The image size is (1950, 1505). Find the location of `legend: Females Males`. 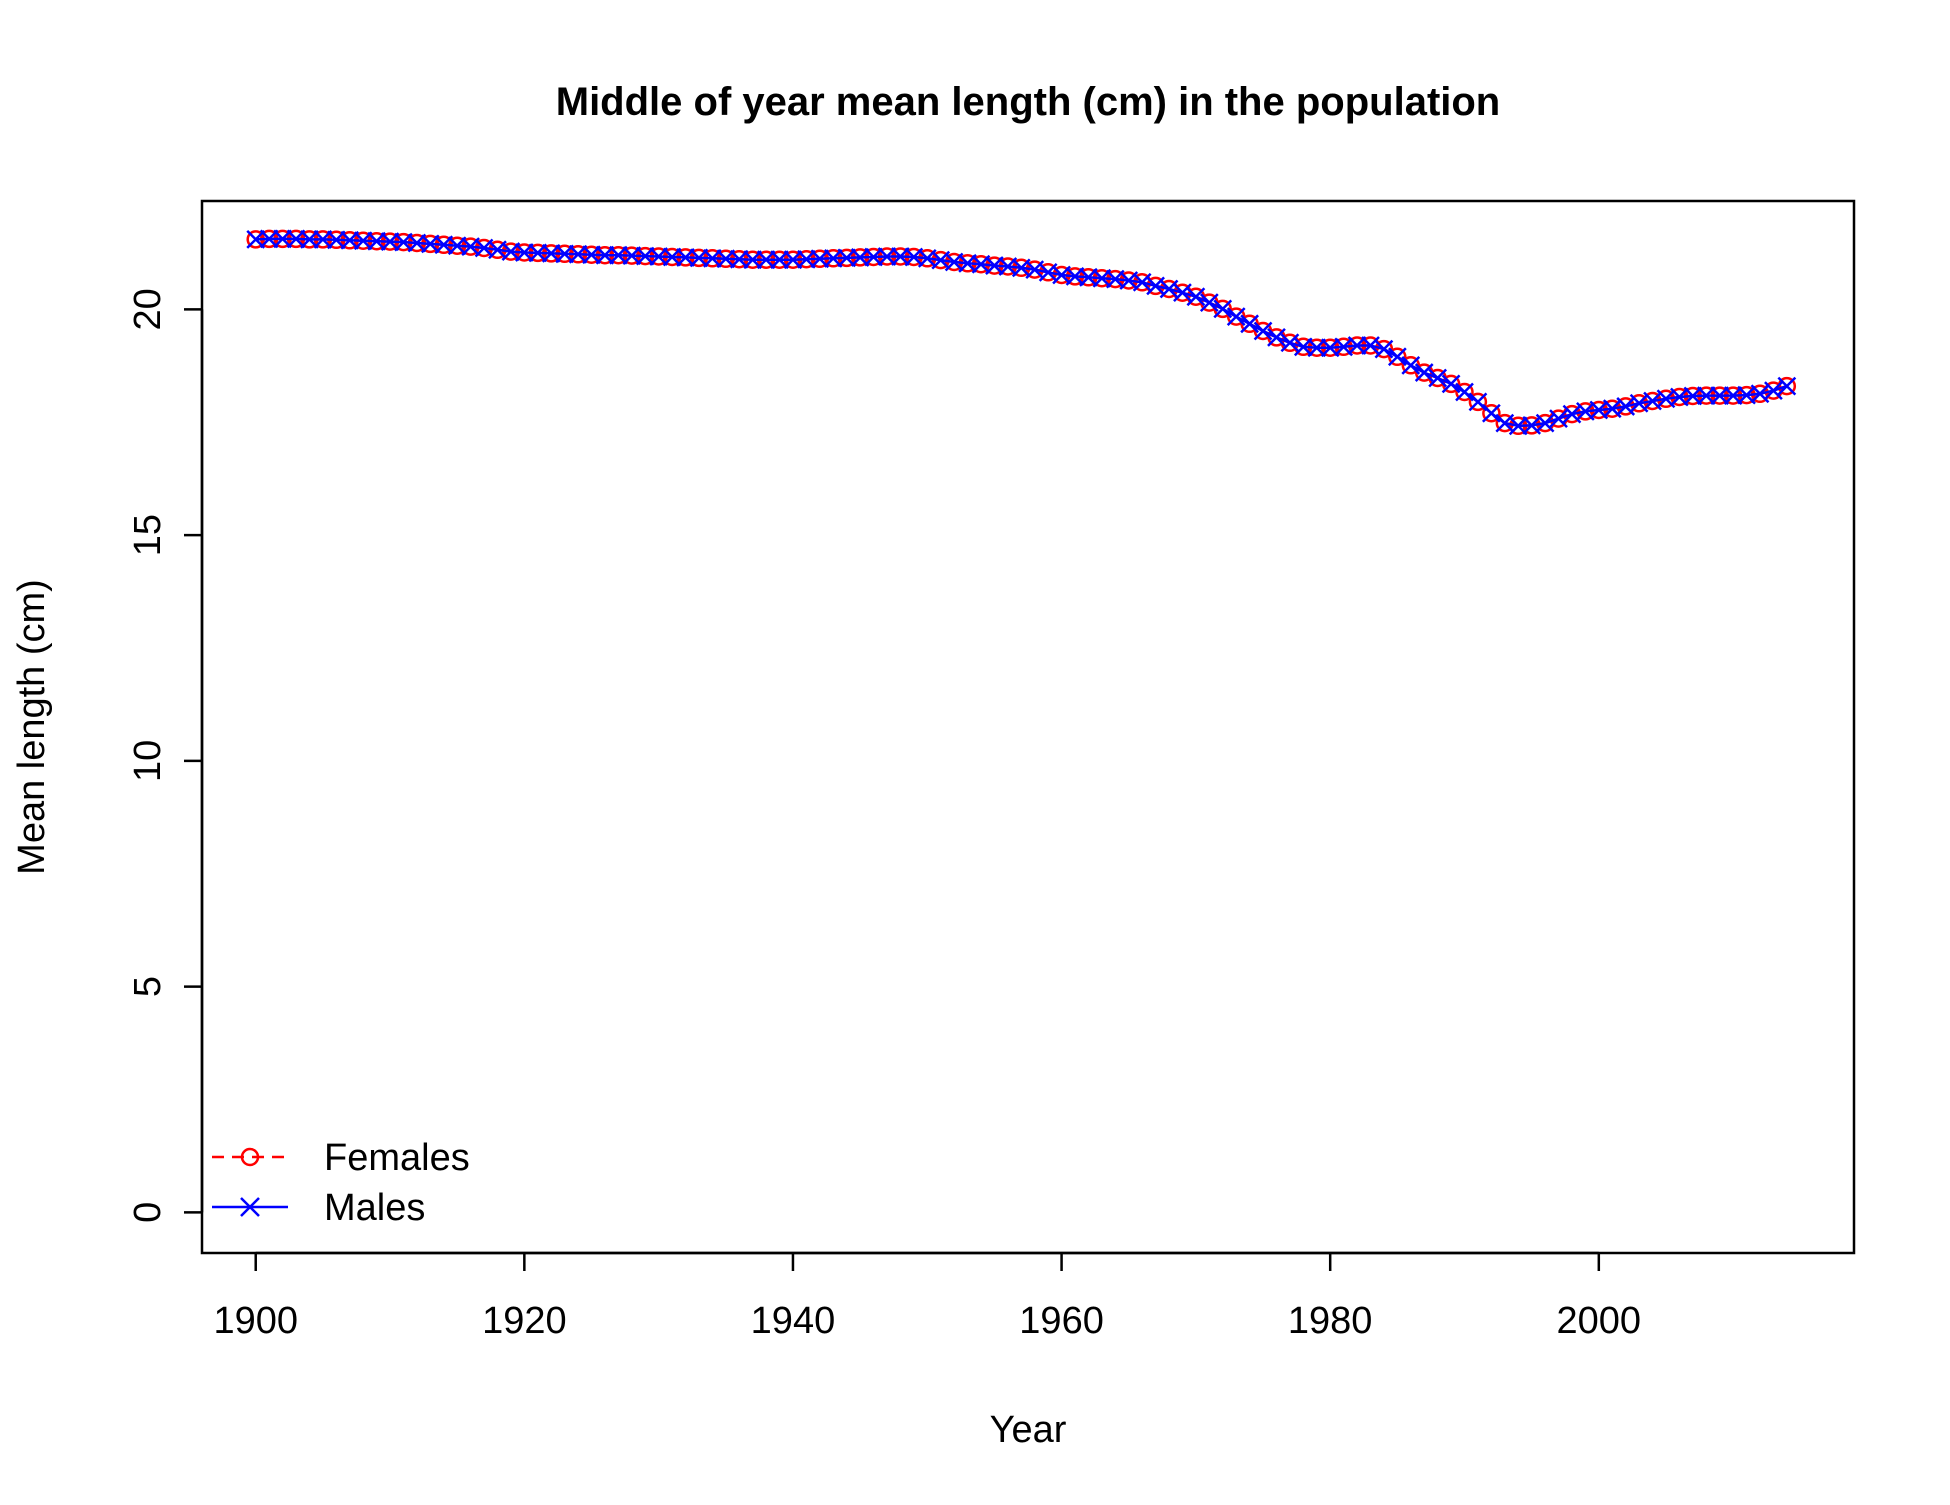

legend: Females Males is located at coordinates (341, 1183).